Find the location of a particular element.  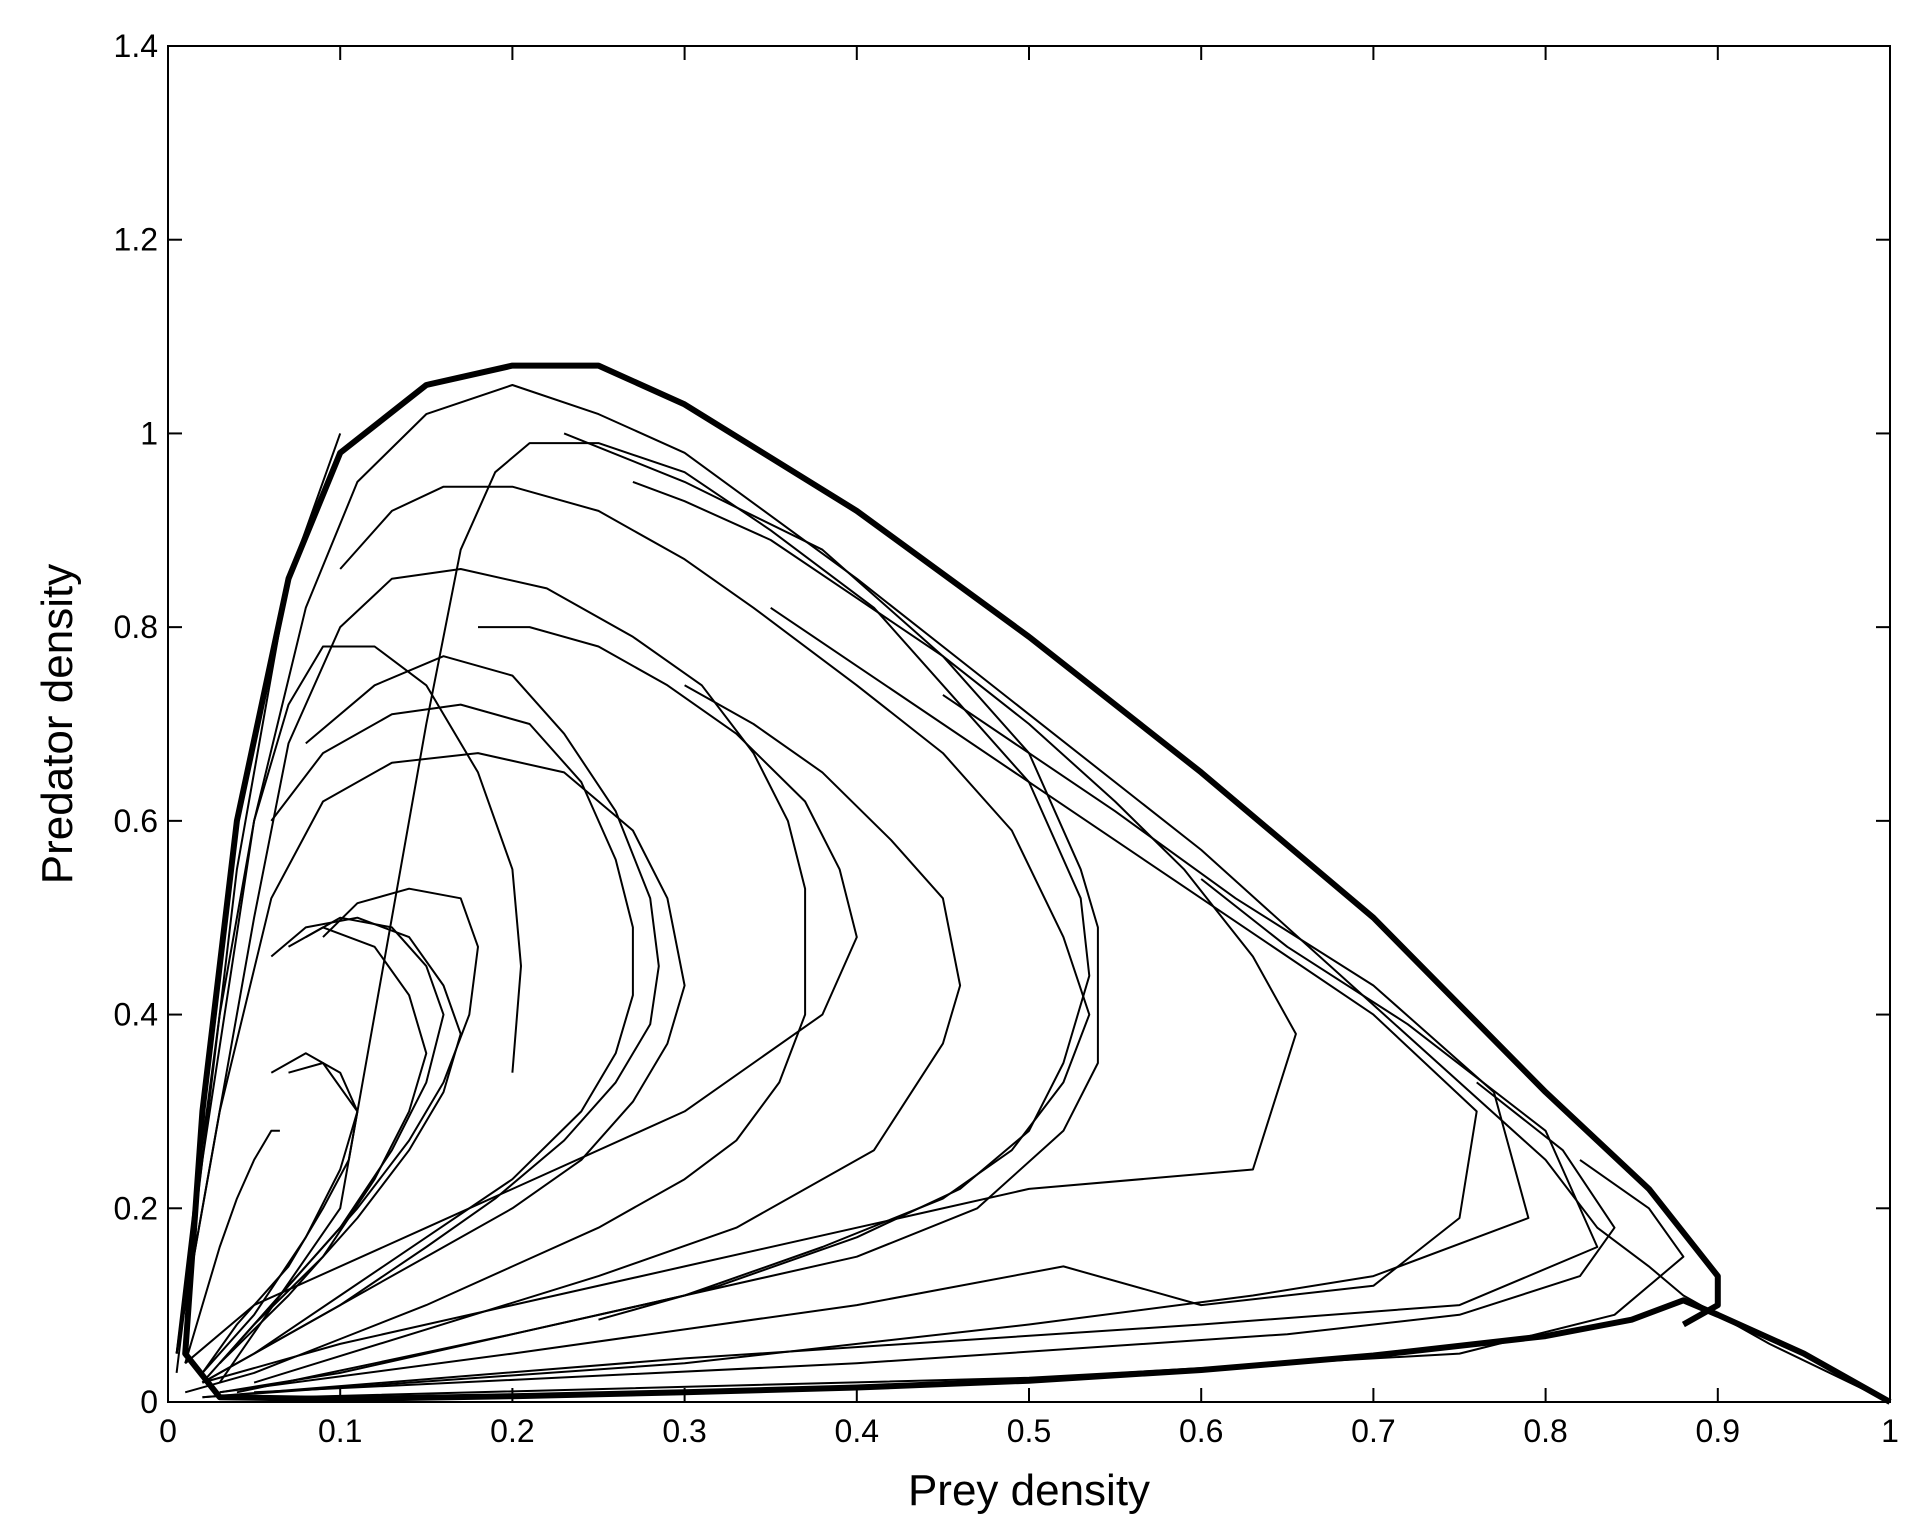

x-tick-label: 0.7 is located at coordinates (1373, 1431).